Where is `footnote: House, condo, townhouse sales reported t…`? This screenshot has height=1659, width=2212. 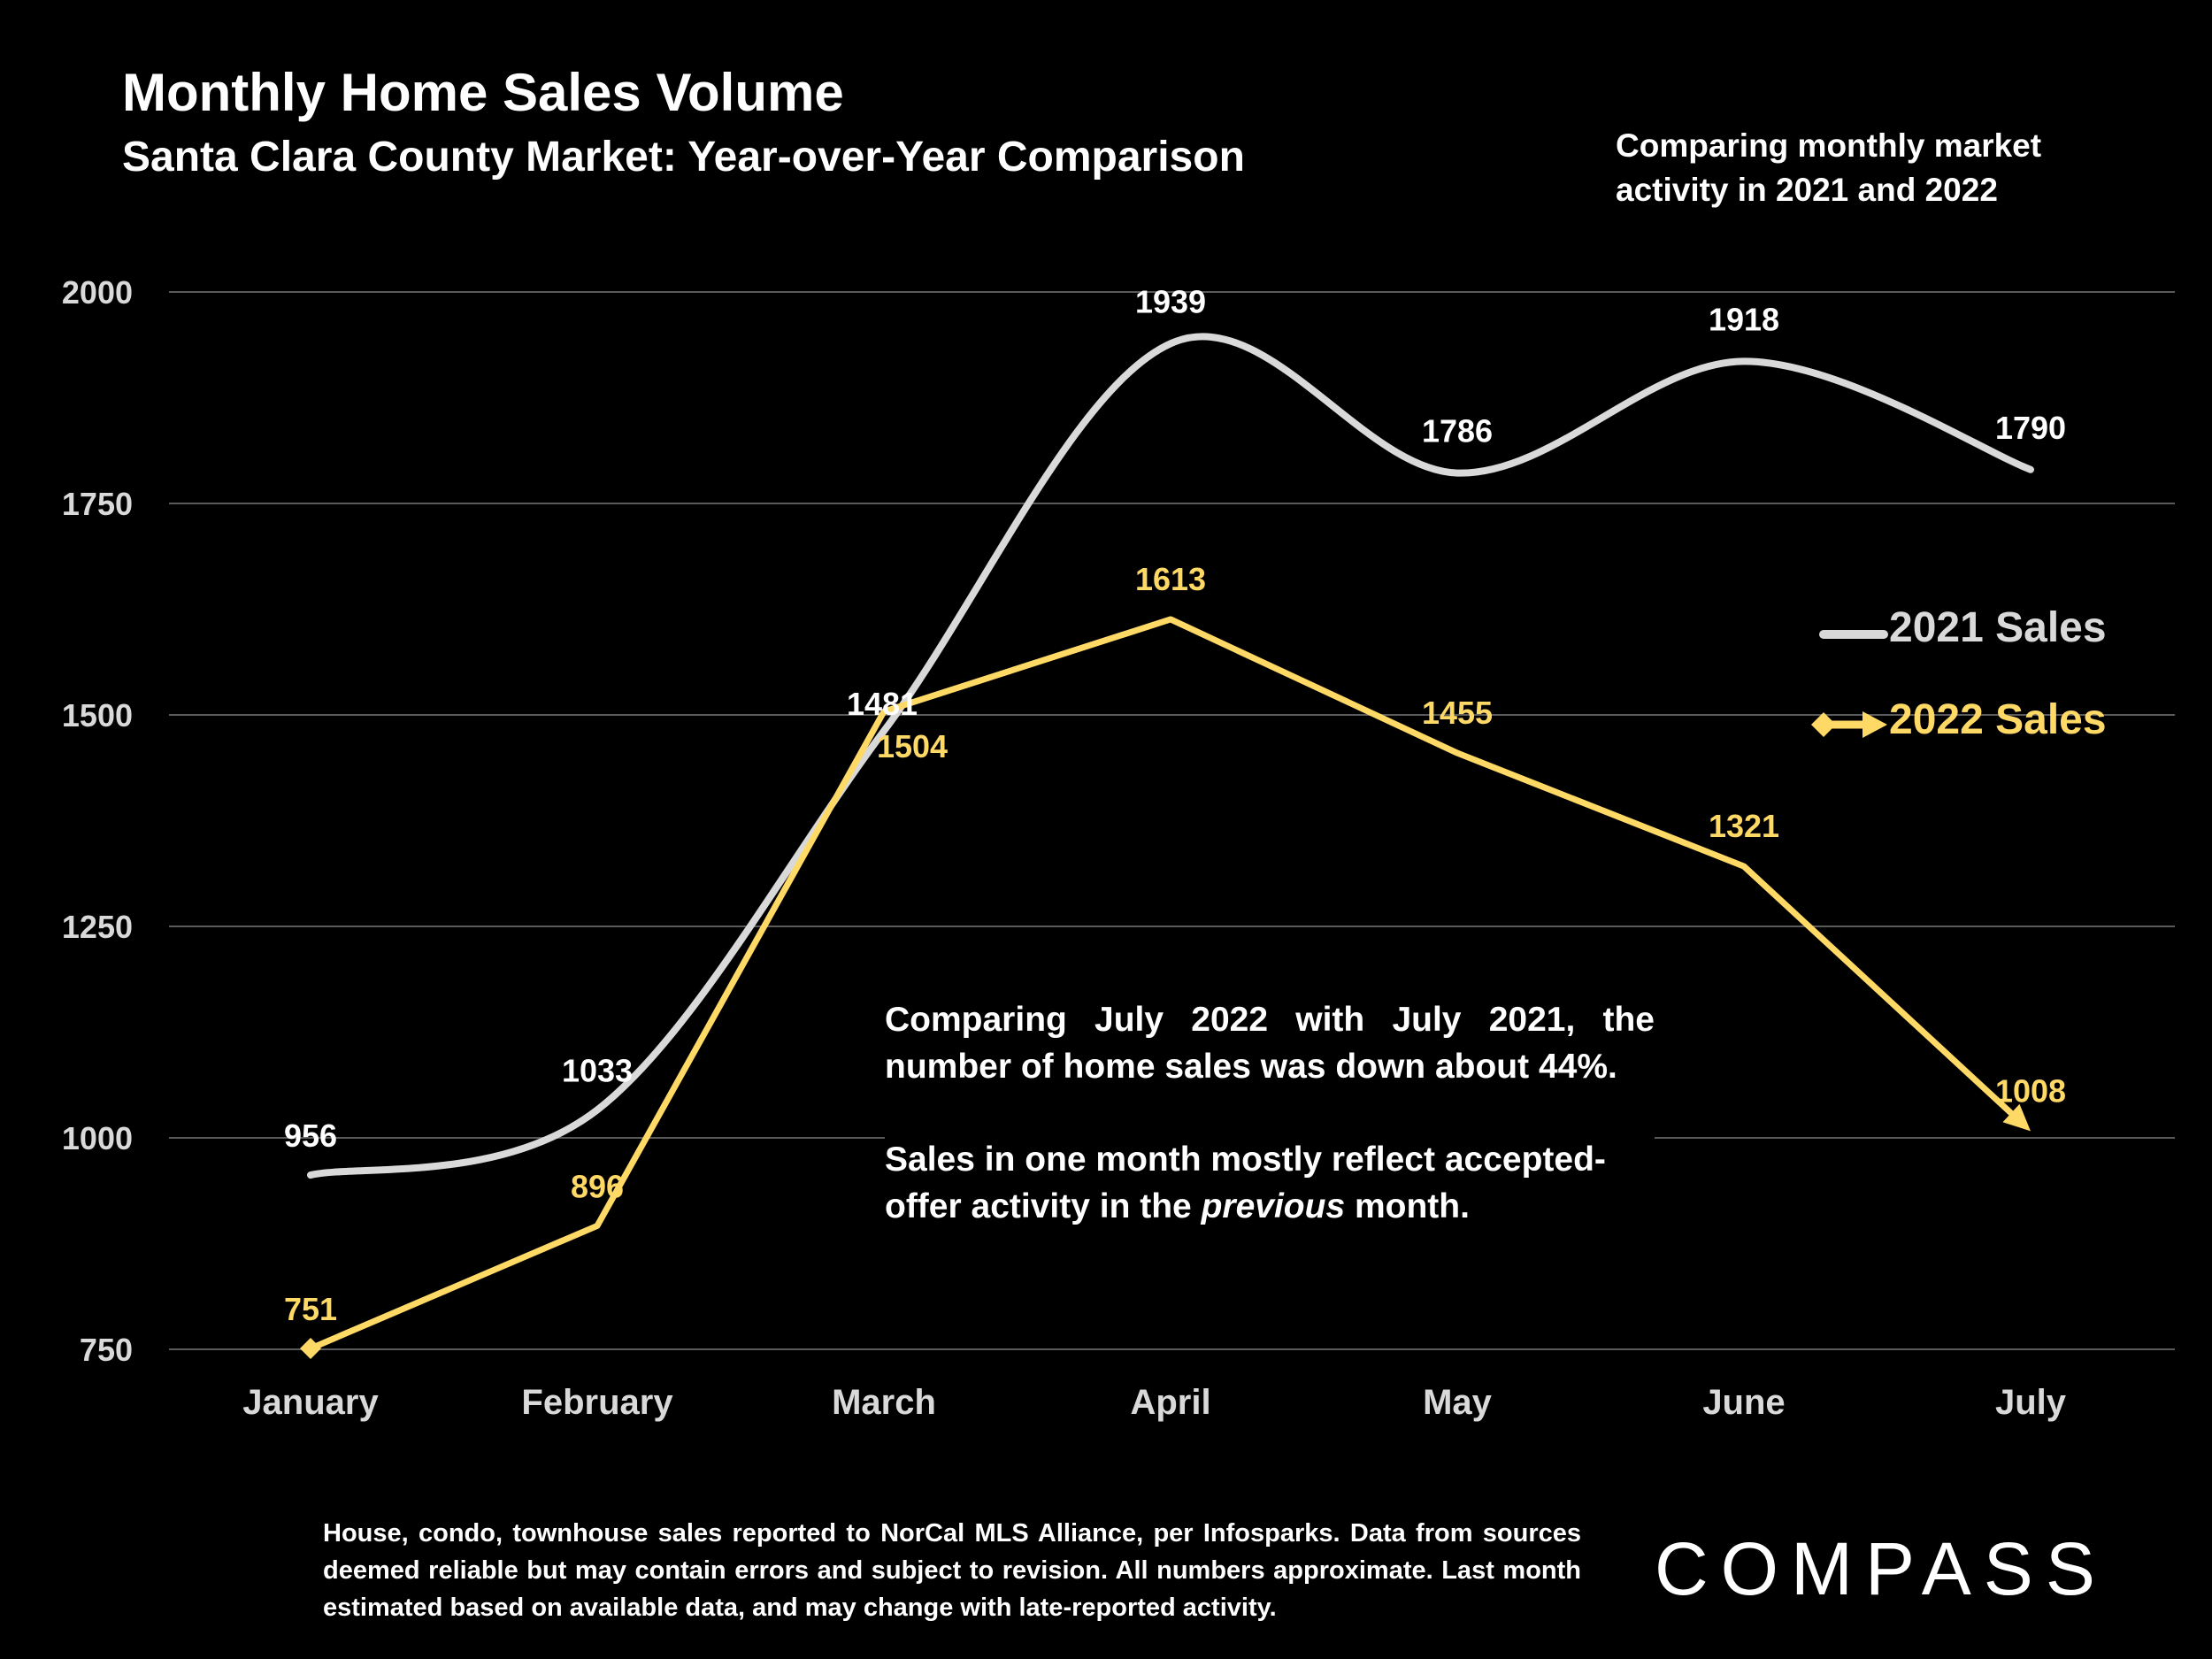
footnote: House, condo, townhouse sales reported t… is located at coordinates (952, 1570).